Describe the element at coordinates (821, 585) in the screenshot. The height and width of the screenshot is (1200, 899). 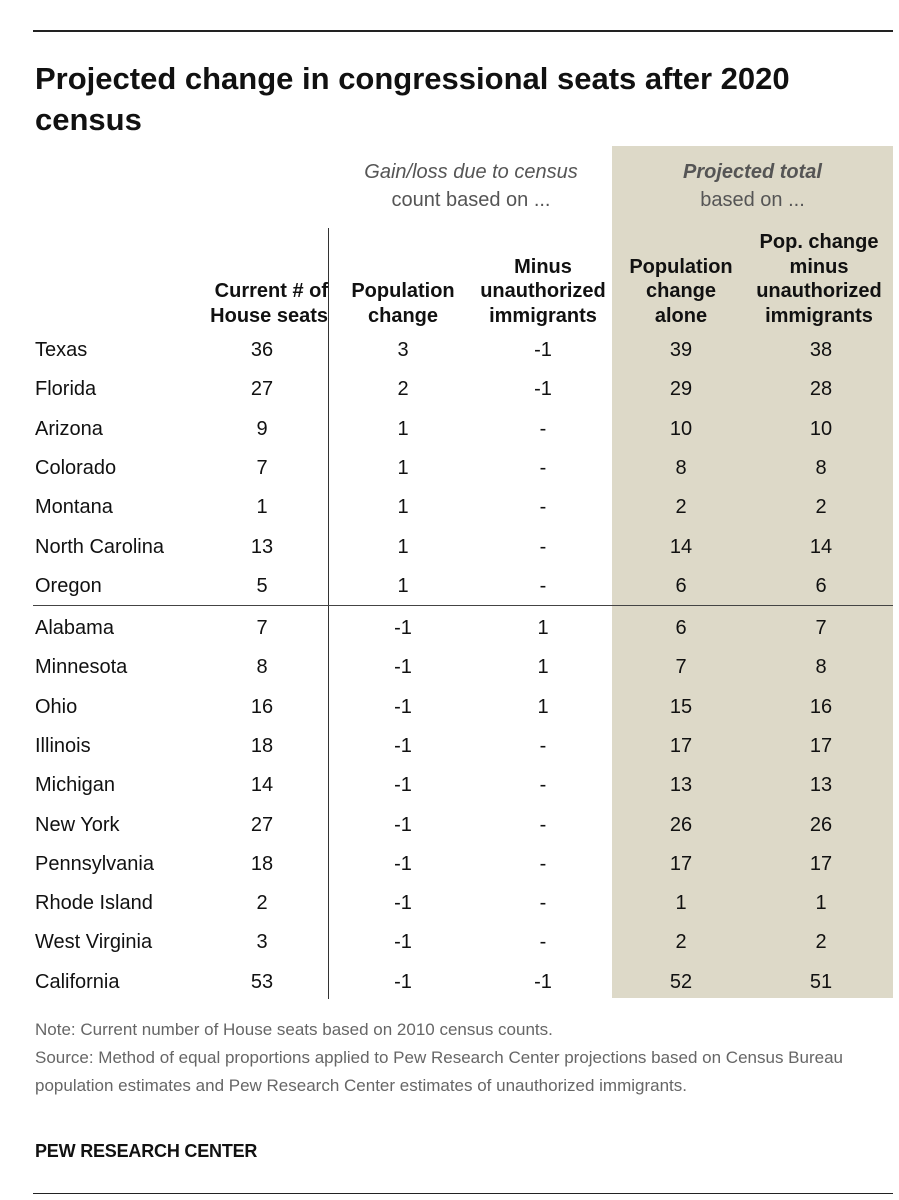
I see `cell-total-minus: 6` at that location.